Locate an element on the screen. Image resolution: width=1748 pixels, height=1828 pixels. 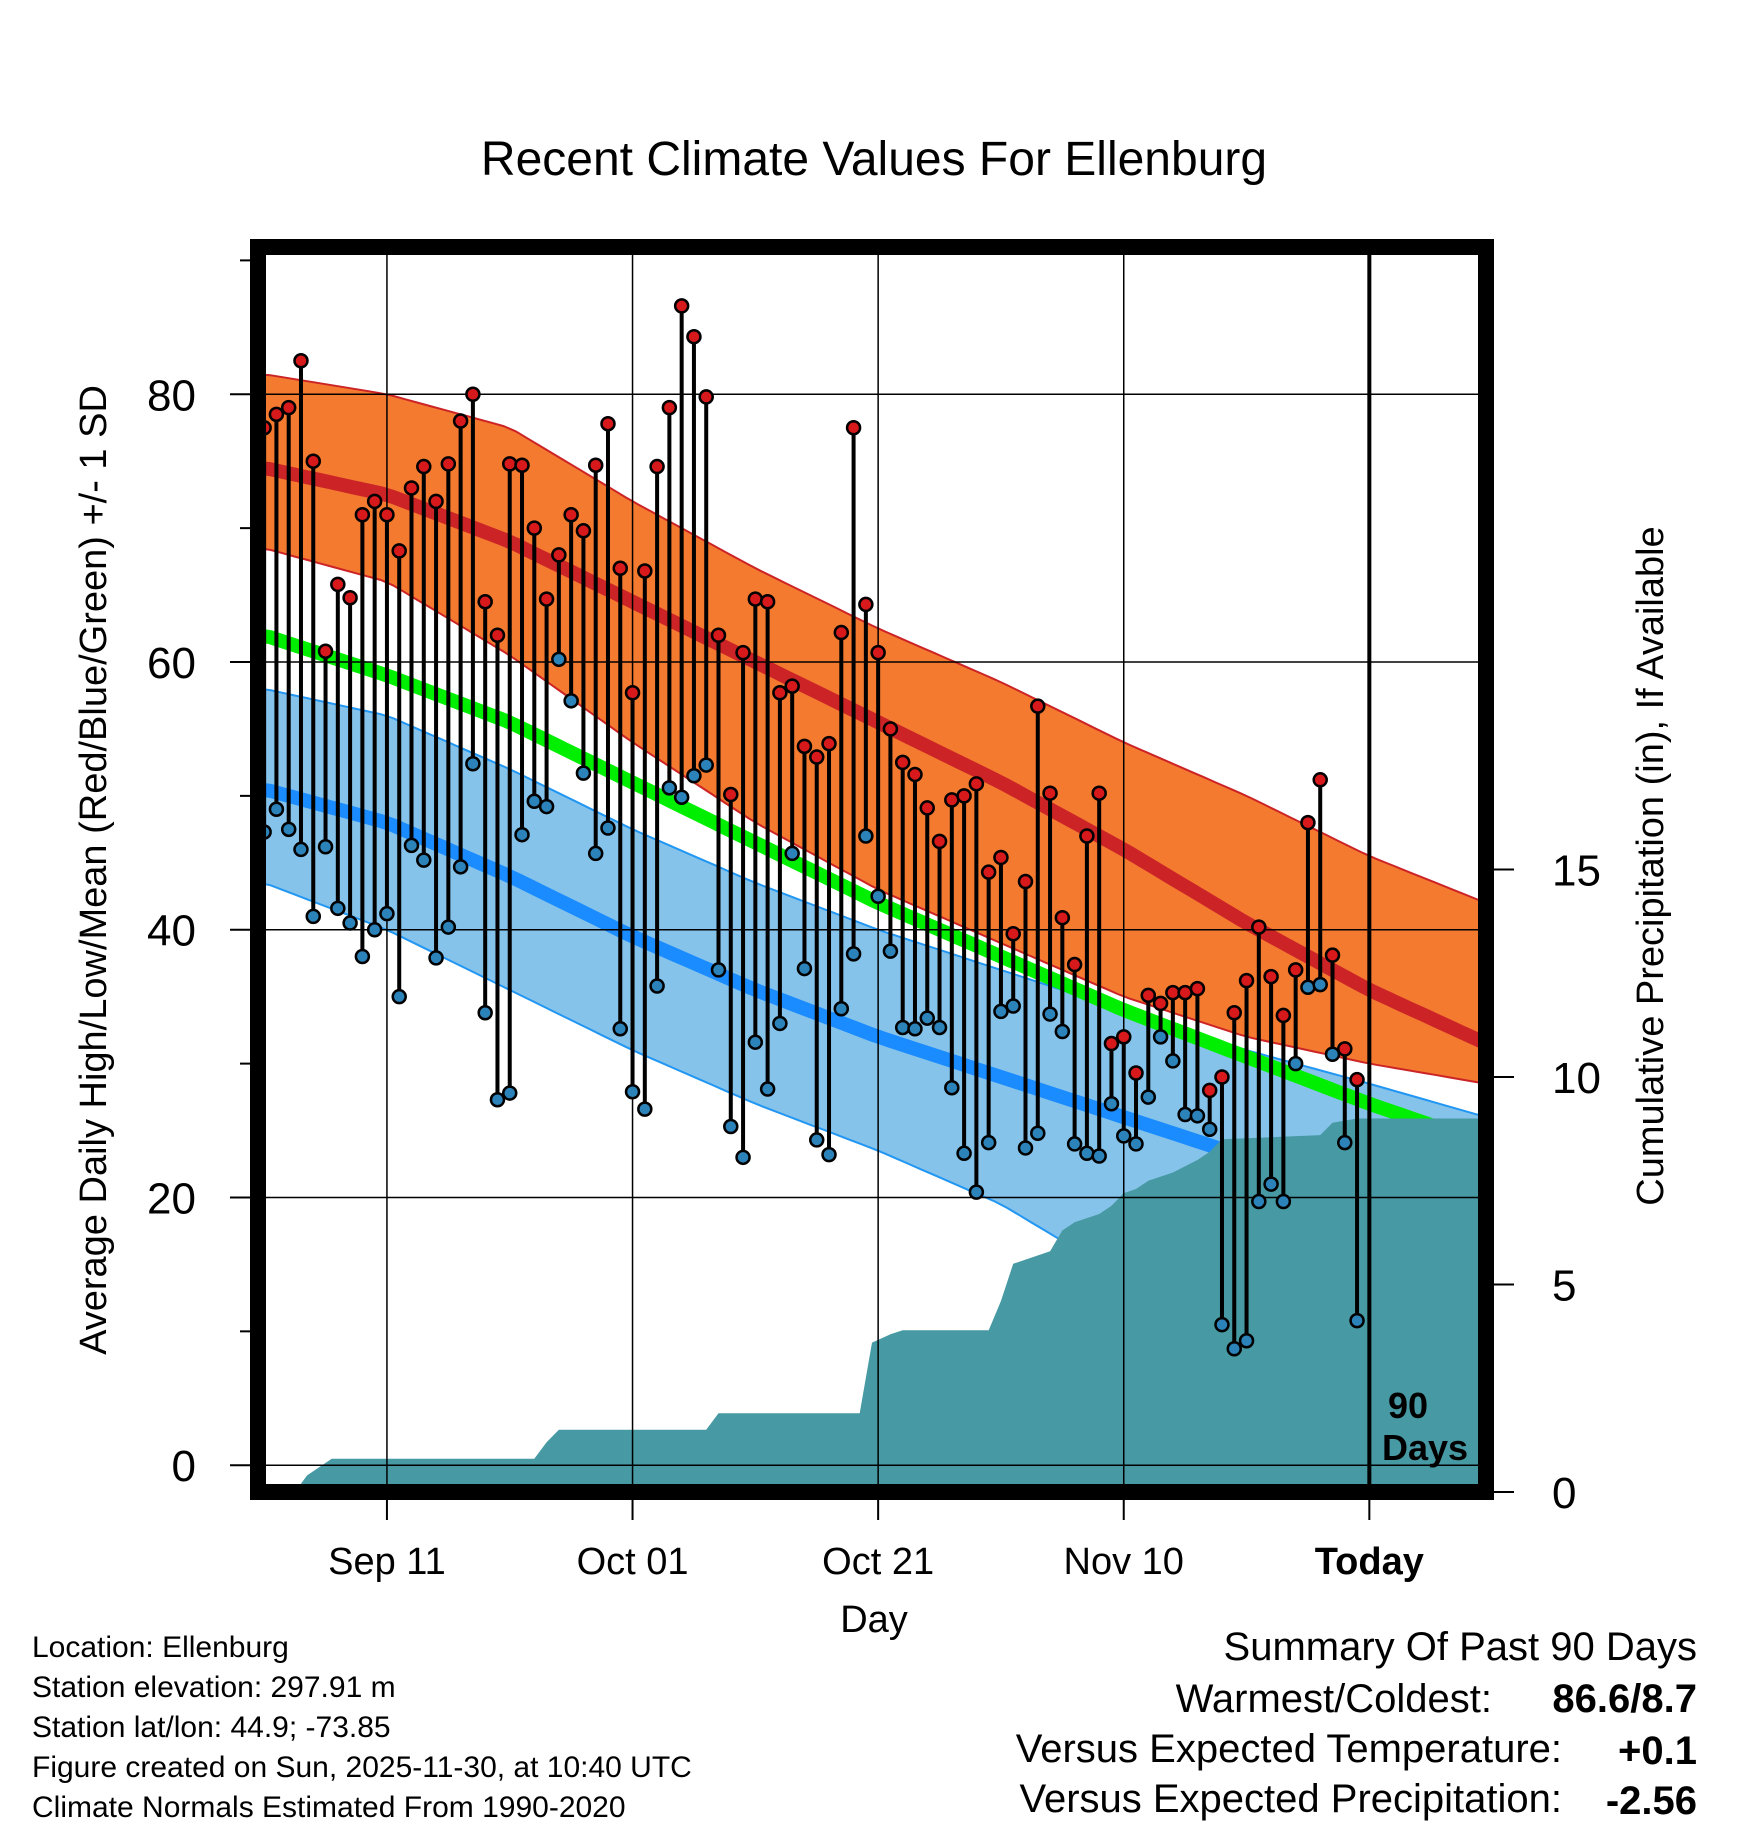
summary-heading: Summary Of Past 90 Days is located at coordinates (1460, 1647).